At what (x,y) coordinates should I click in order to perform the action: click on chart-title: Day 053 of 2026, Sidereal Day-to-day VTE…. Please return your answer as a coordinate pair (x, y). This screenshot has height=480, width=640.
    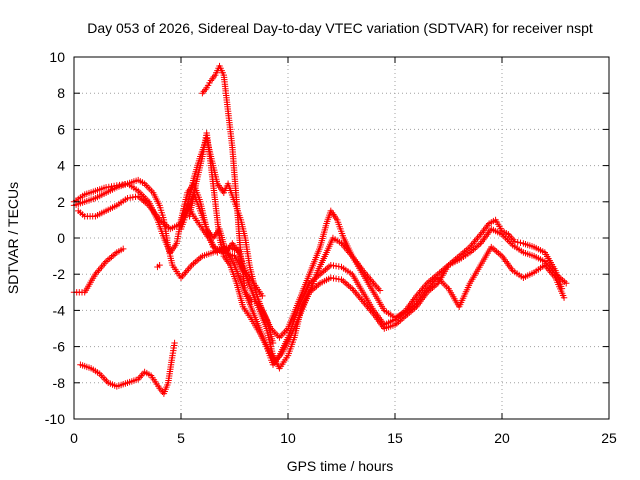
    Looking at the image, I should click on (340, 28).